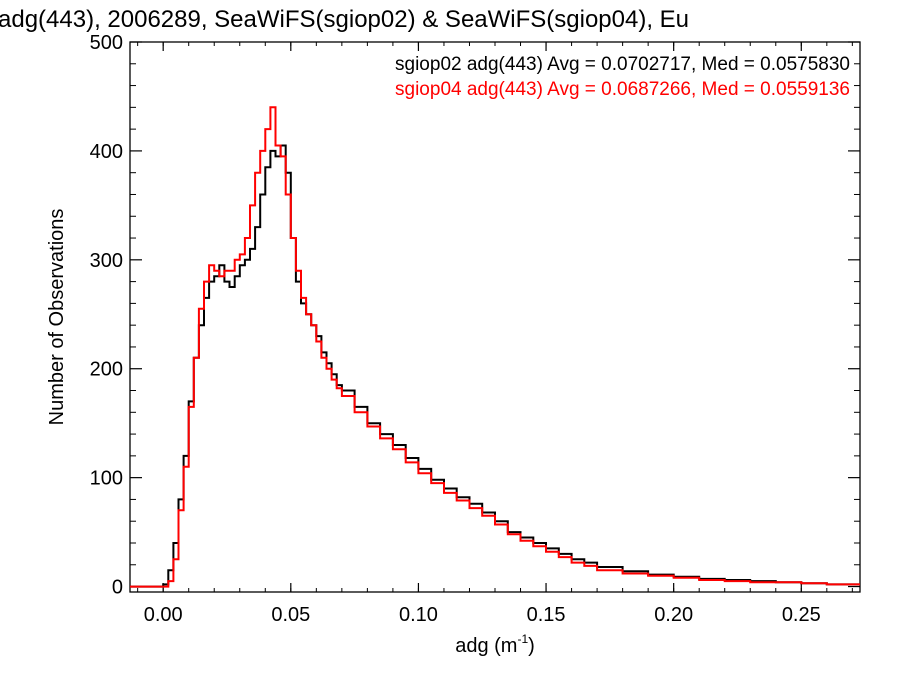 This screenshot has width=900, height=675. I want to click on y-tick-label: 100, so click(106, 479).